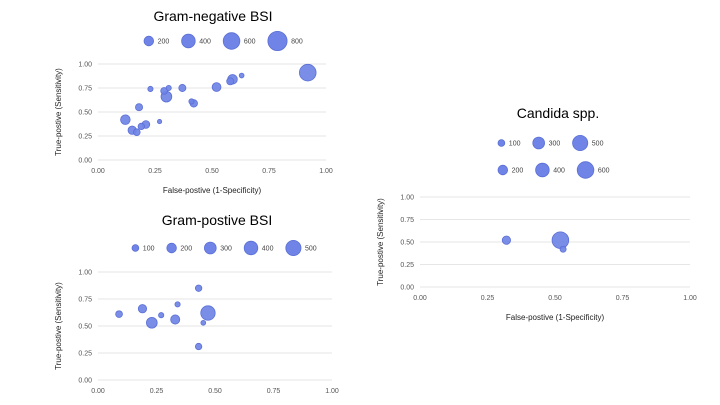  I want to click on legend-label: 800, so click(297, 42).